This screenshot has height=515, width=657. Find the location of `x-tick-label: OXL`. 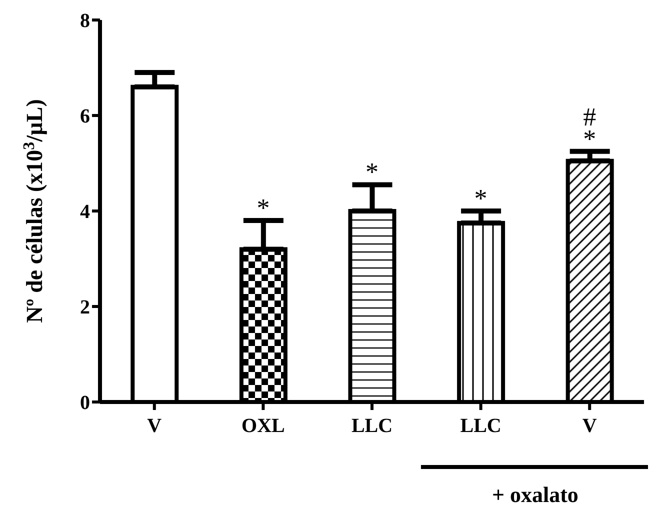

x-tick-label: OXL is located at coordinates (263, 426).